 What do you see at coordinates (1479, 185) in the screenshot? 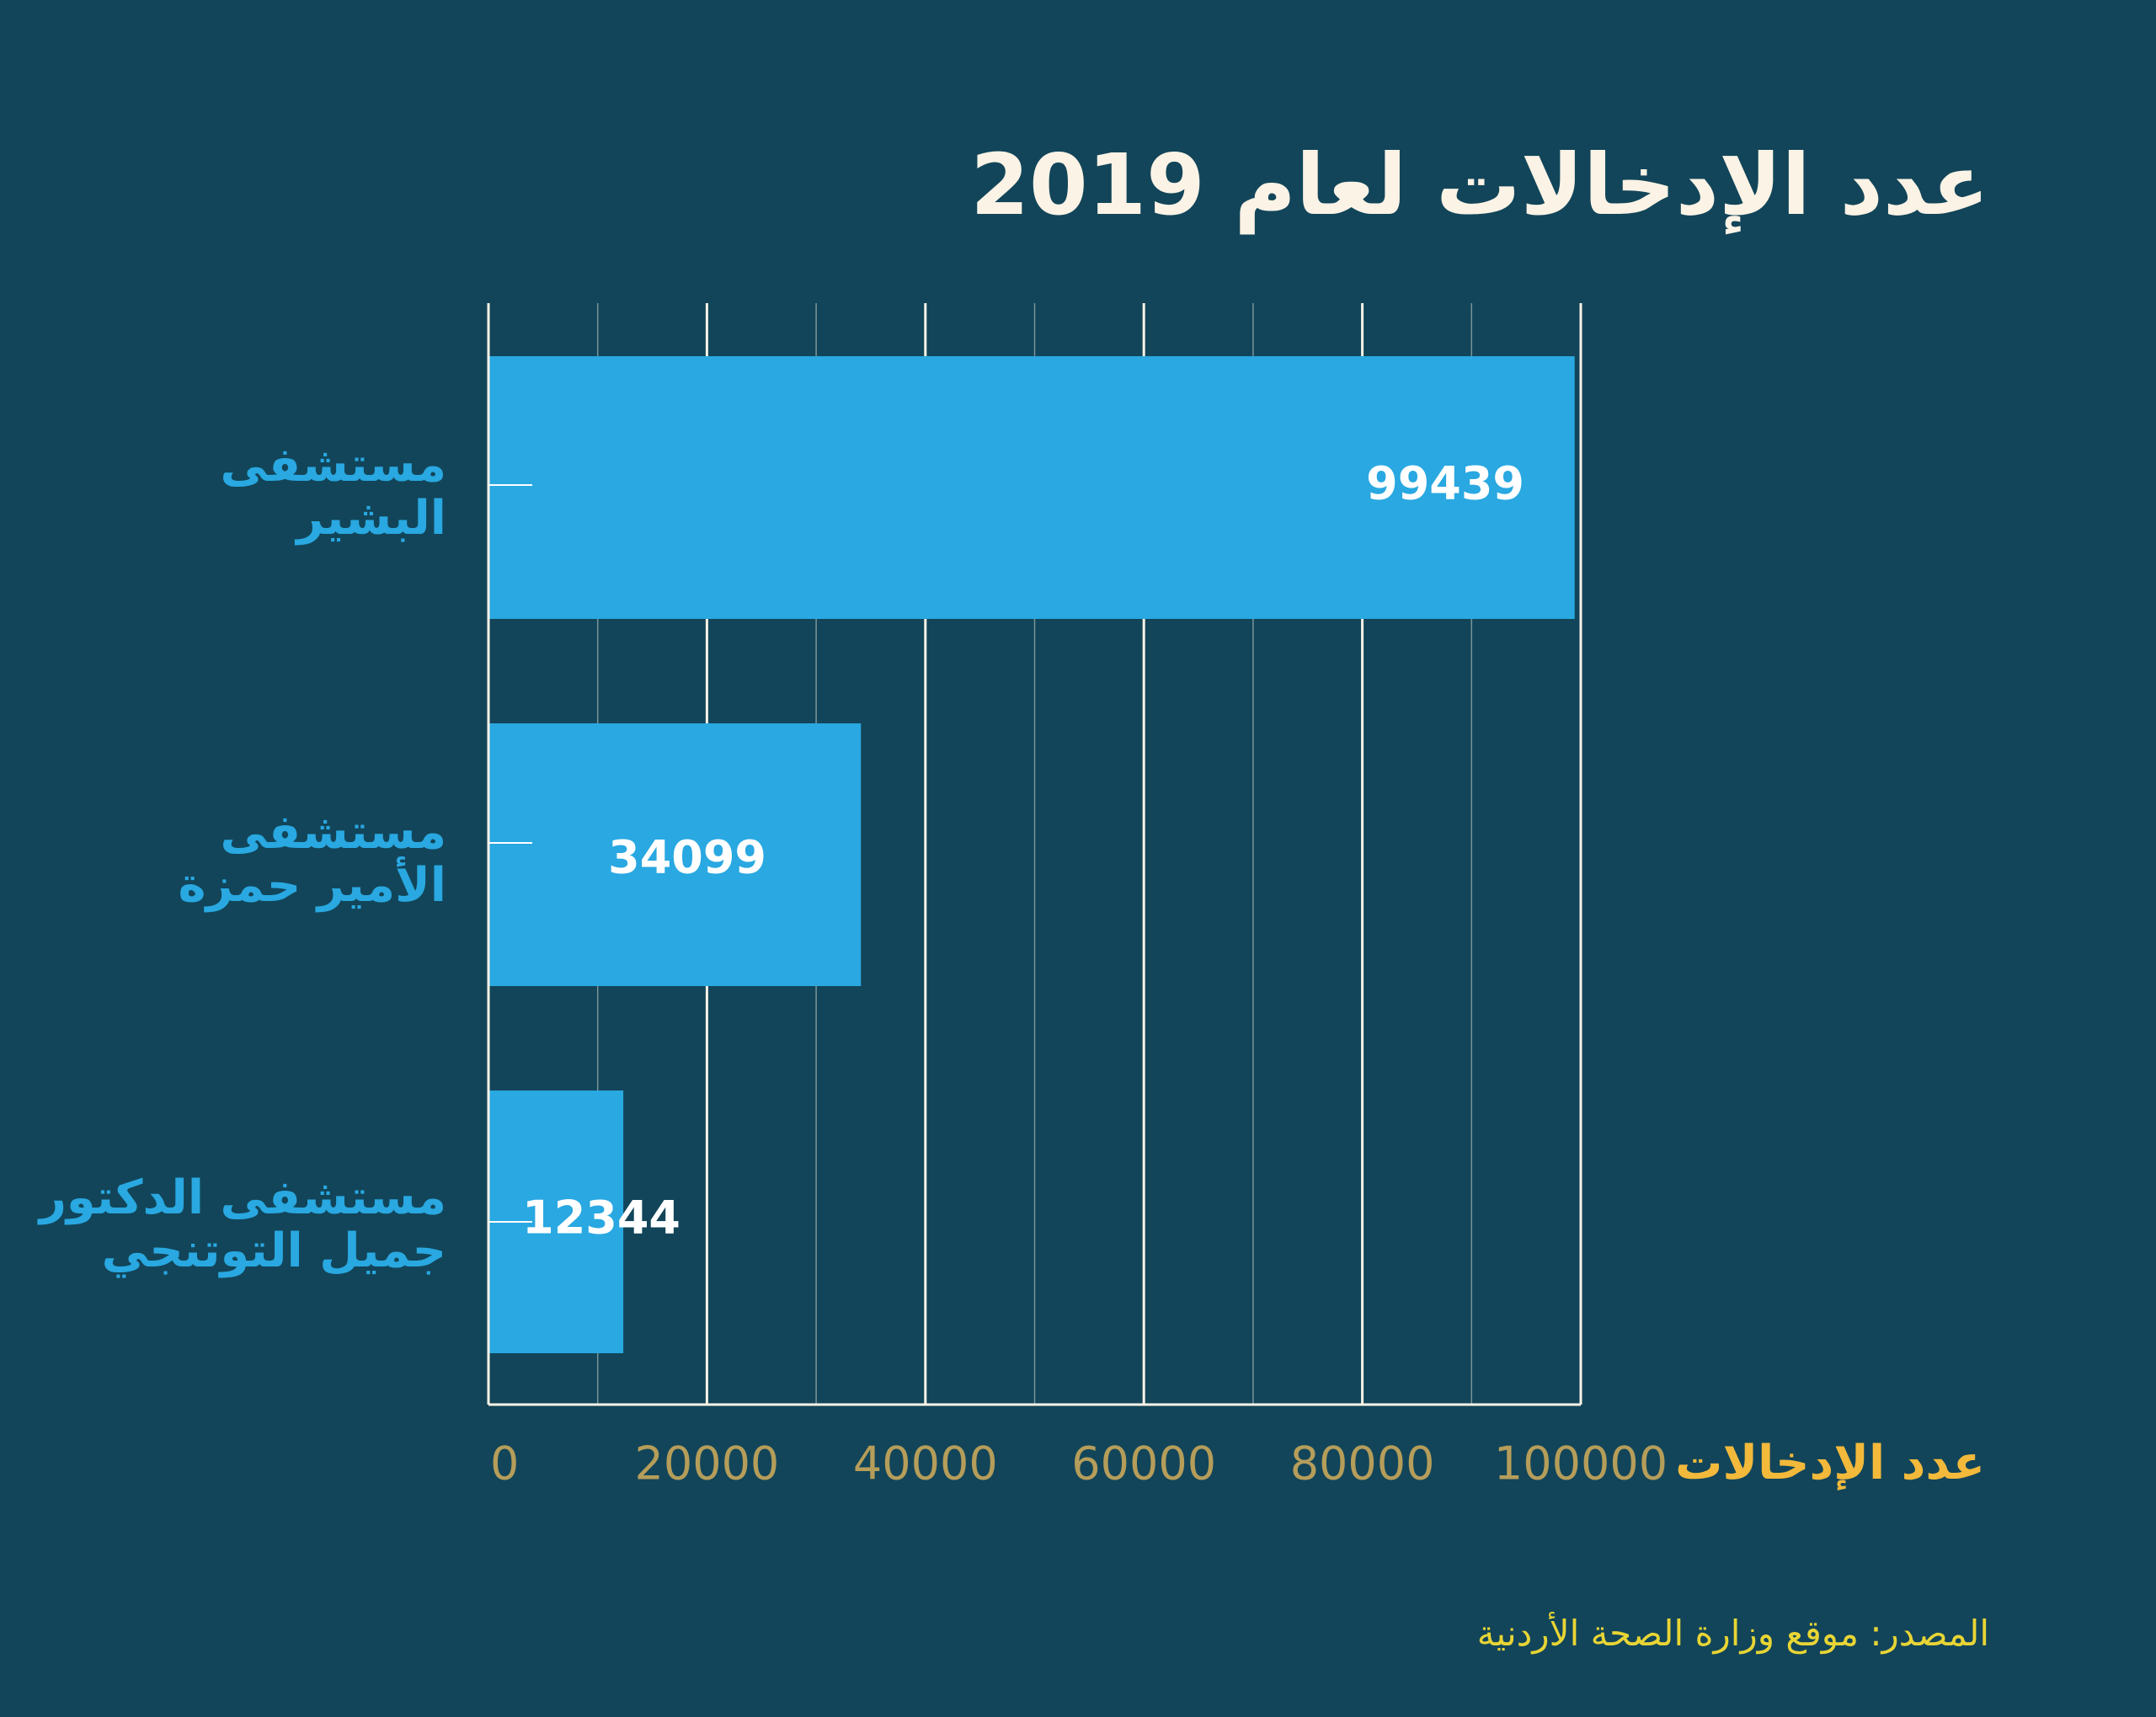
I see `chart-title: عدد الإدخالات لعام 2019` at bounding box center [1479, 185].